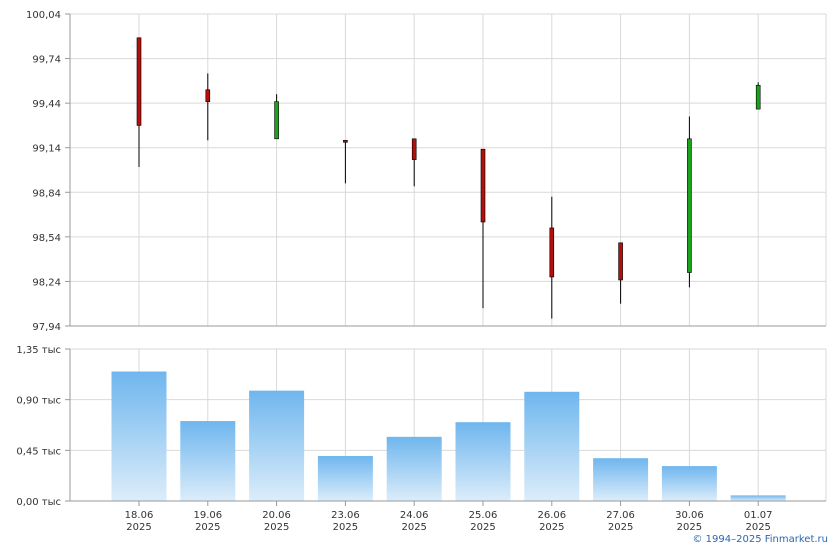 The height and width of the screenshot is (550, 840). What do you see at coordinates (46, 238) in the screenshot?
I see `price-tick-label: 98,54` at bounding box center [46, 238].